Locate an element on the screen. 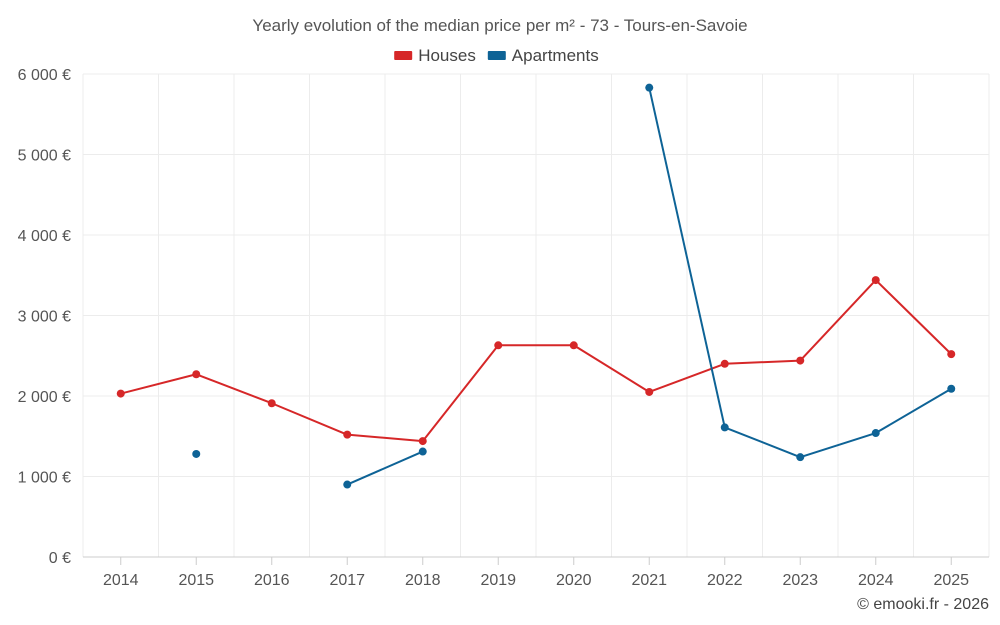  credit-text: © emooki.fr - 2026 is located at coordinates (923, 604).